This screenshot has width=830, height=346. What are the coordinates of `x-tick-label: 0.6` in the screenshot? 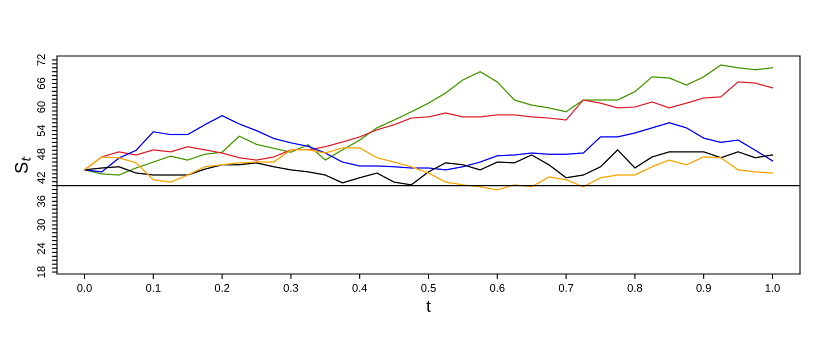 It's located at (497, 288).